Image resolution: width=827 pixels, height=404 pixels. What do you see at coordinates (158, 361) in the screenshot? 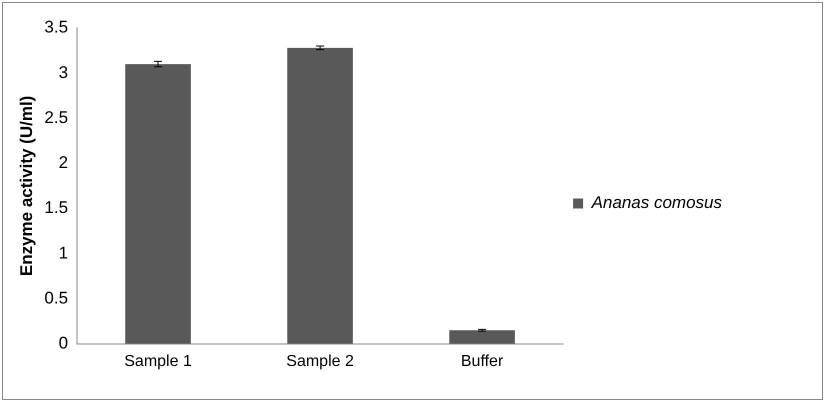
I see `x-tick-label: Sample 1` at bounding box center [158, 361].